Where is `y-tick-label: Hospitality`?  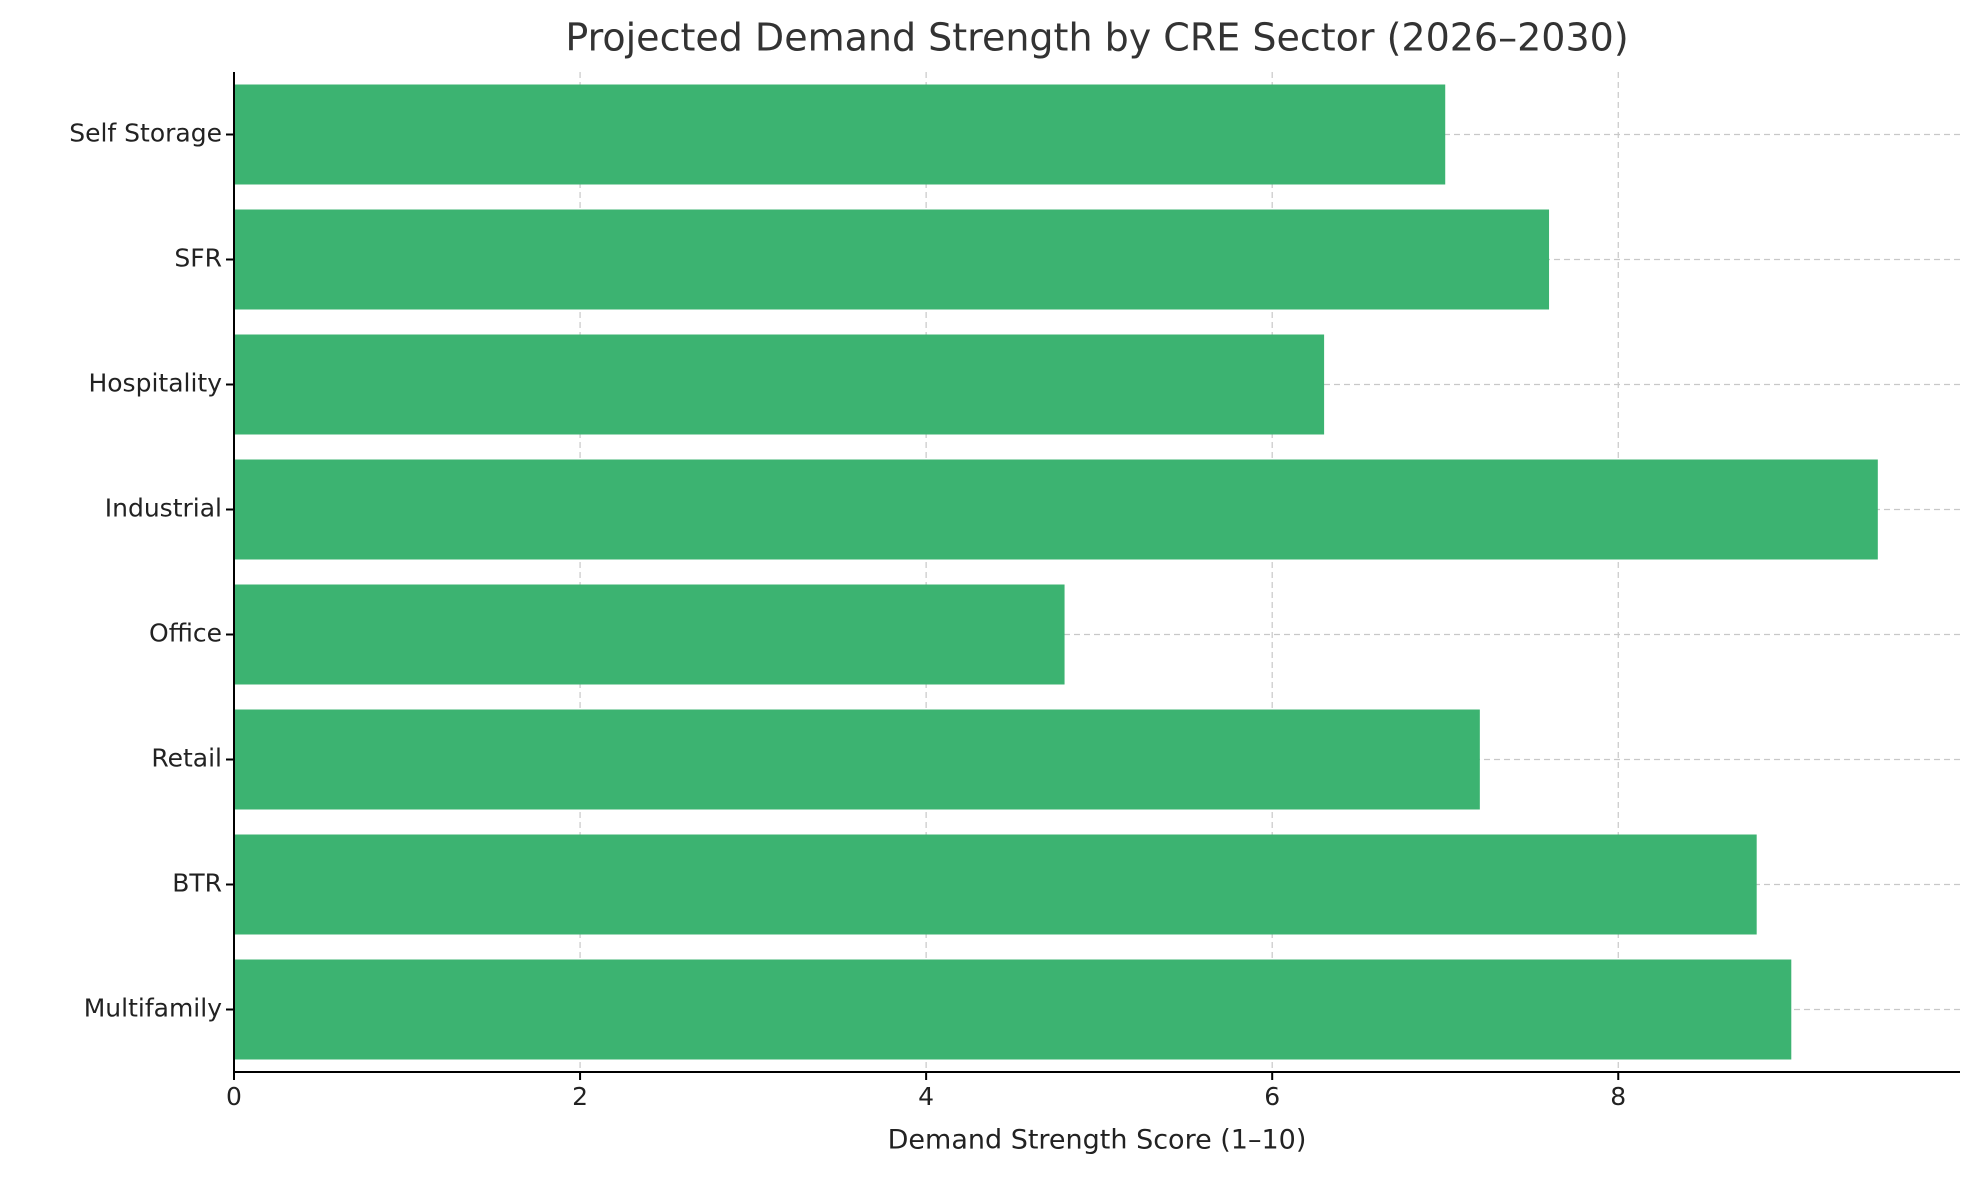
y-tick-label: Hospitality is located at coordinates (155, 383).